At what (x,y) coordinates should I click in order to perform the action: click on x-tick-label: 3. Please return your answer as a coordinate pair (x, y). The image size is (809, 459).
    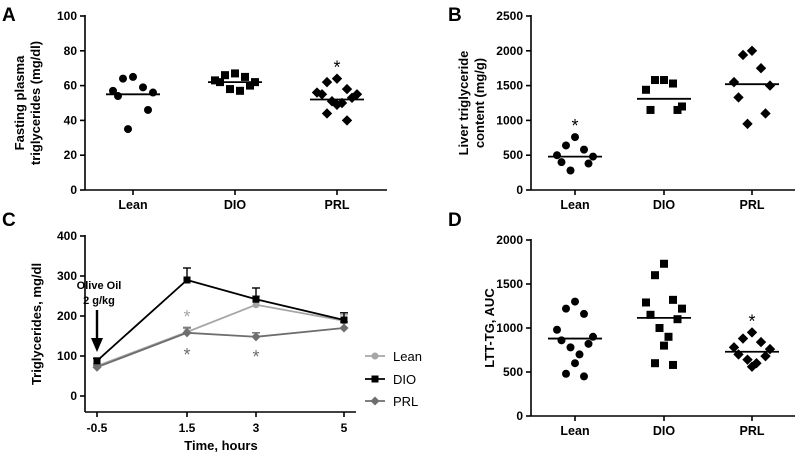
    Looking at the image, I should click on (256, 428).